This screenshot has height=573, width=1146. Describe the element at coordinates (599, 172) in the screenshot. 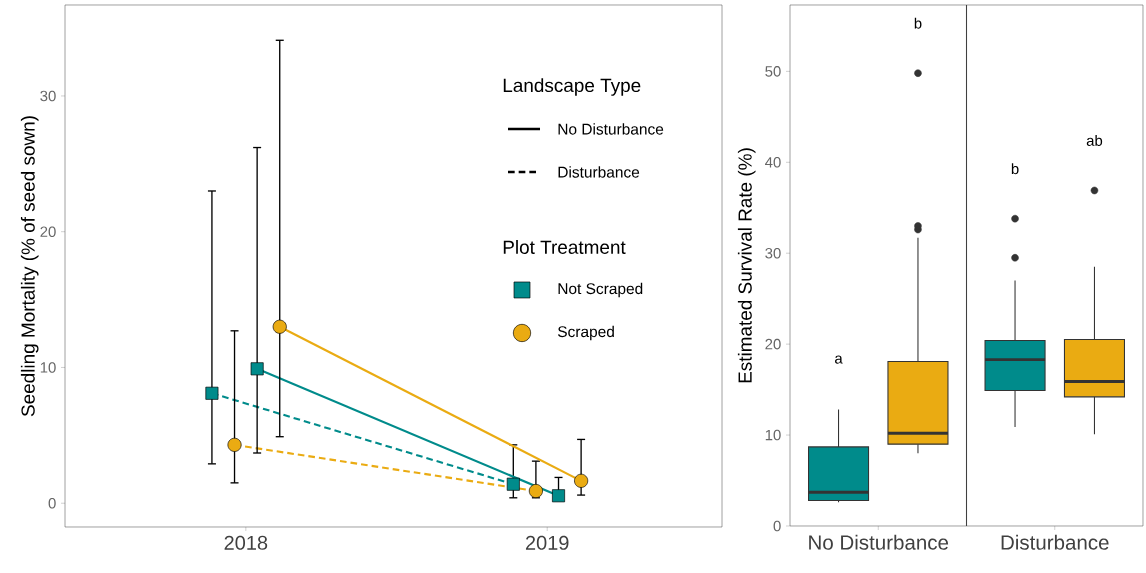

I see `annotation: Disturbance` at that location.